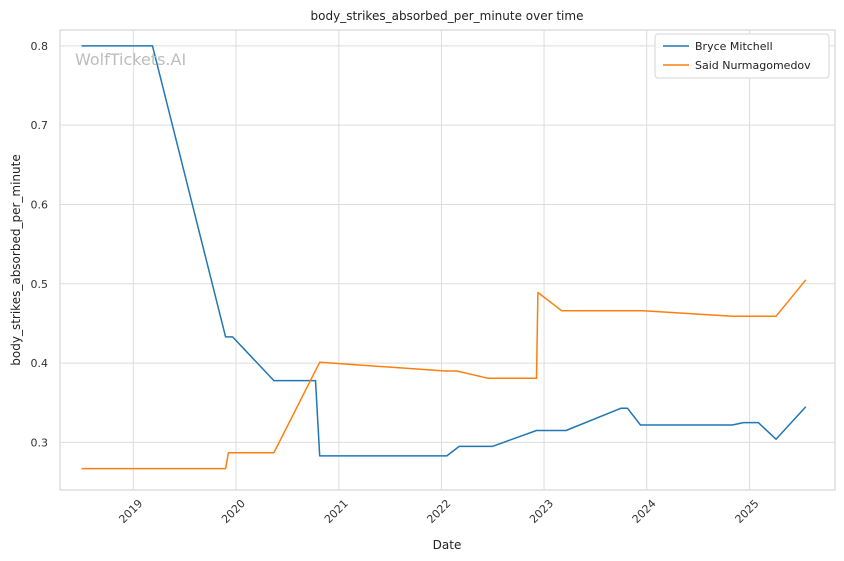 This screenshot has height=561, width=844. I want to click on y-tick-label: 0.8, so click(40, 46).